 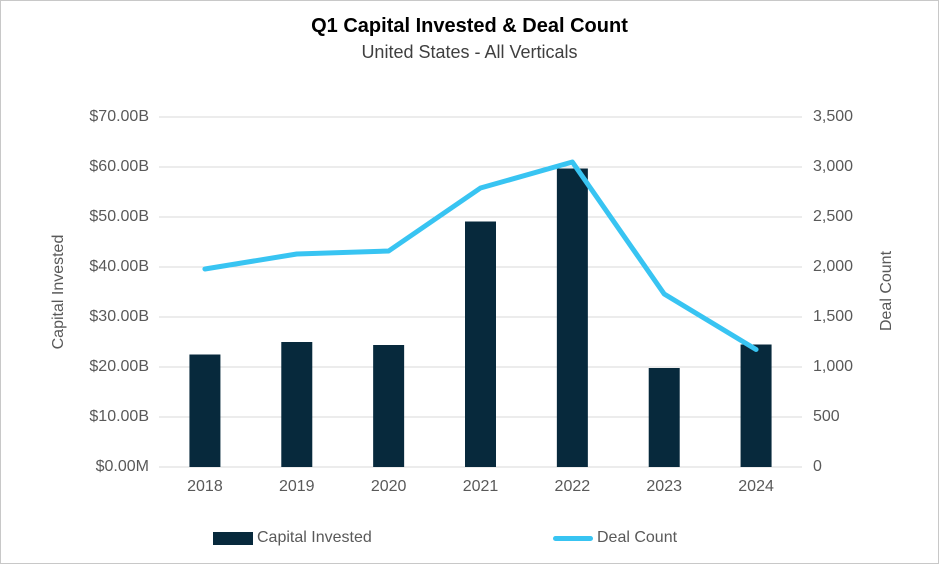 I want to click on x-axis-tick-label: 2024, so click(x=756, y=486).